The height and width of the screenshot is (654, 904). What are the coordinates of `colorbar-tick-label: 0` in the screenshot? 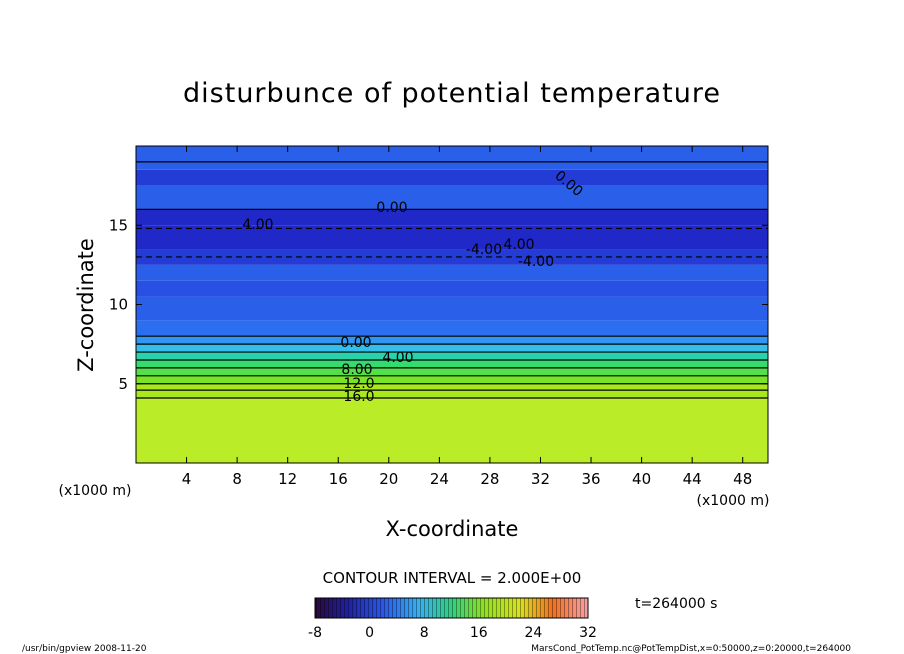 It's located at (369, 633).